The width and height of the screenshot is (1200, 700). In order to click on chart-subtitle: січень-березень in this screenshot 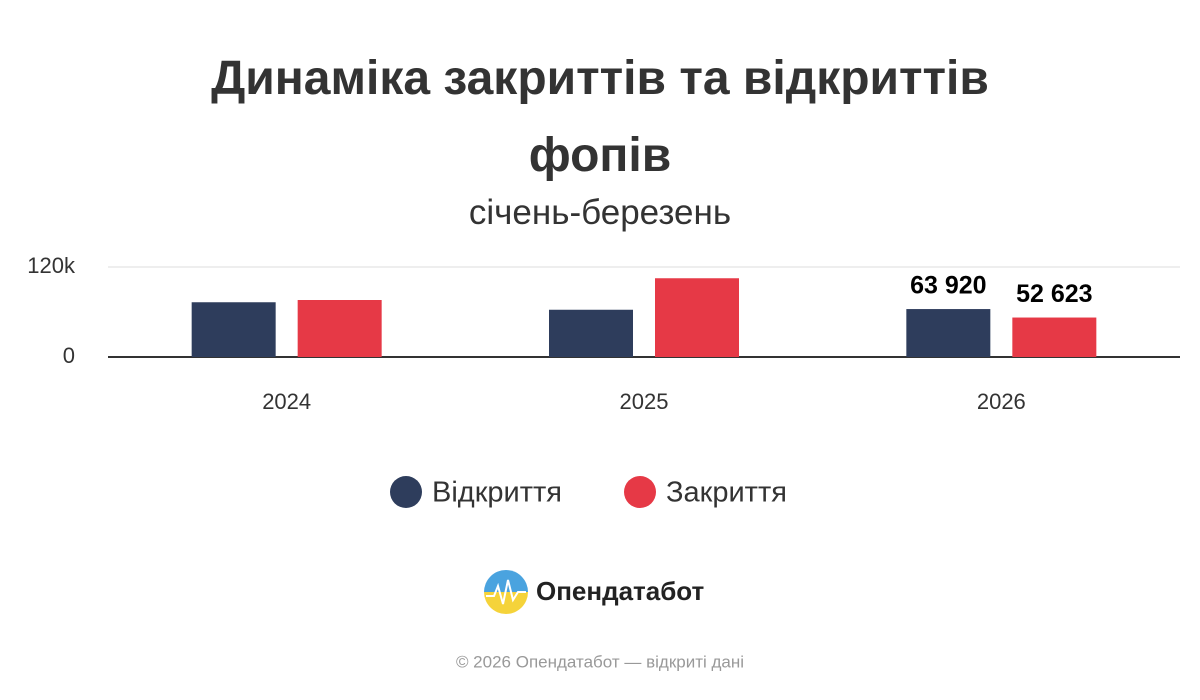, I will do `click(600, 212)`.